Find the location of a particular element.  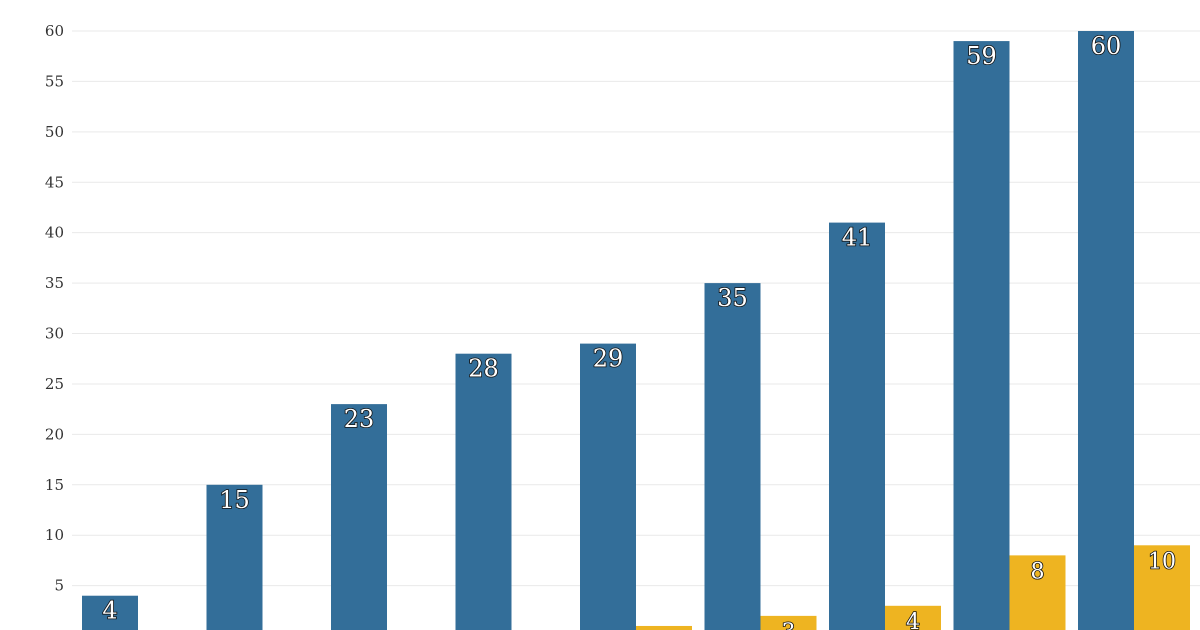

bar-value-label: 10 is located at coordinates (1162, 561).